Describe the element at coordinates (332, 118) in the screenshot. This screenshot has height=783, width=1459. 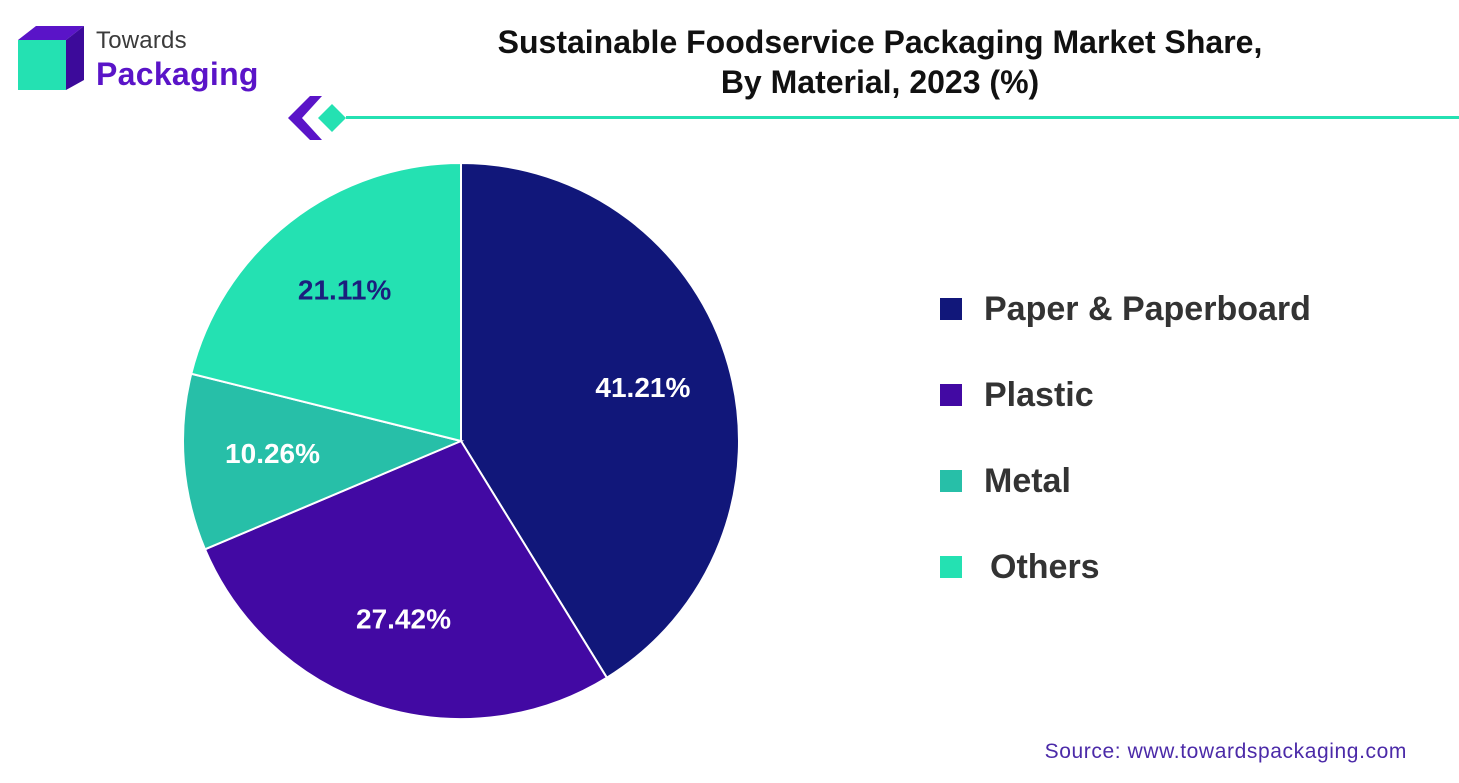
I see `diamond-icon` at that location.